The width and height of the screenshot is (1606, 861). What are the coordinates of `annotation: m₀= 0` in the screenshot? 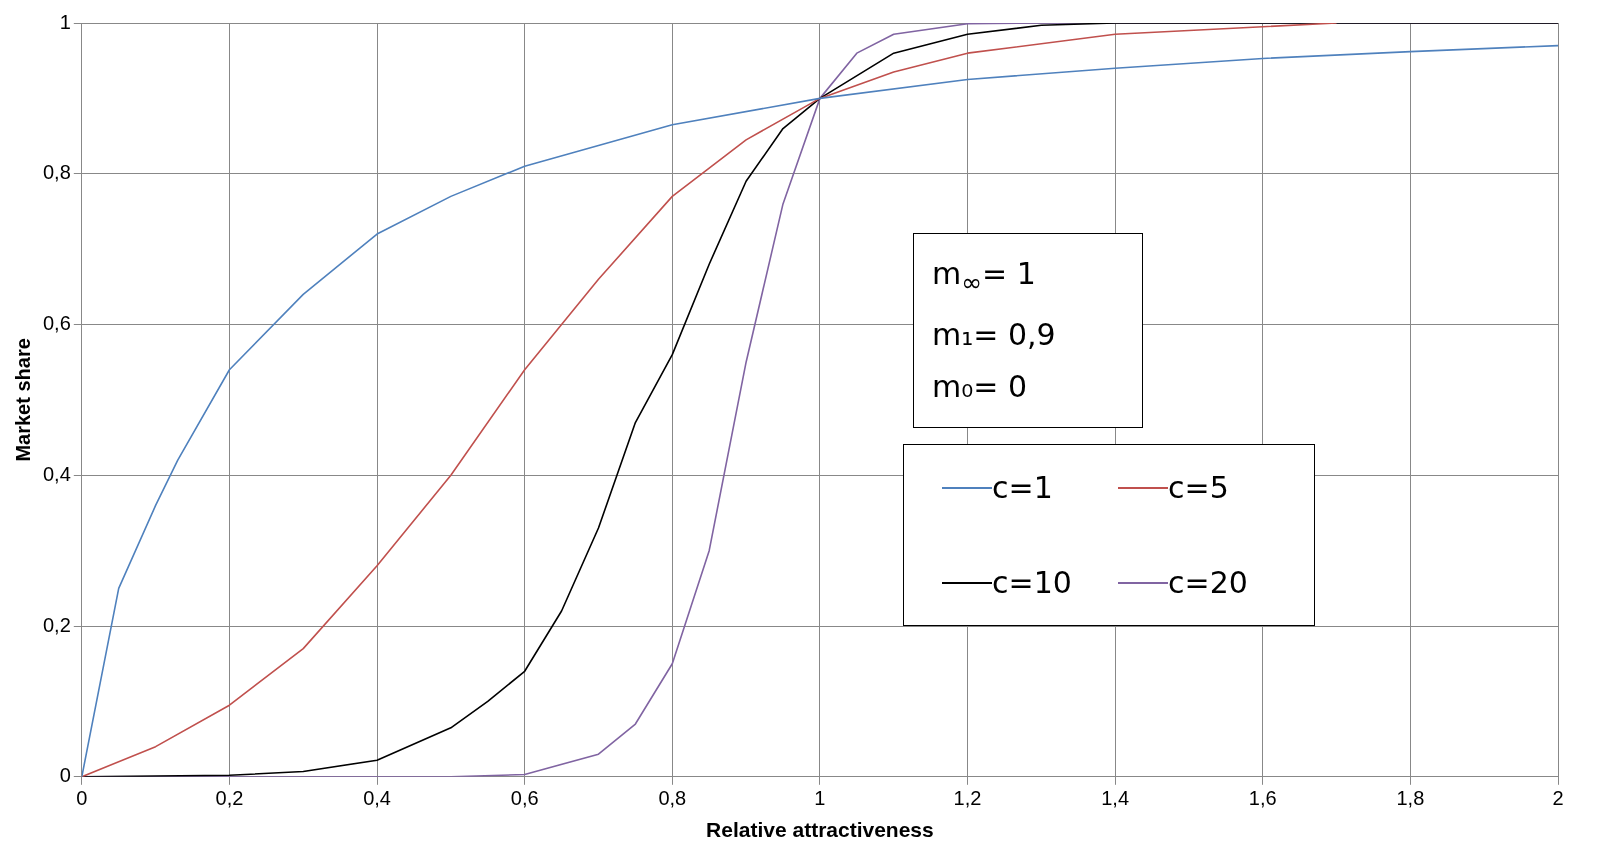 It's located at (980, 387).